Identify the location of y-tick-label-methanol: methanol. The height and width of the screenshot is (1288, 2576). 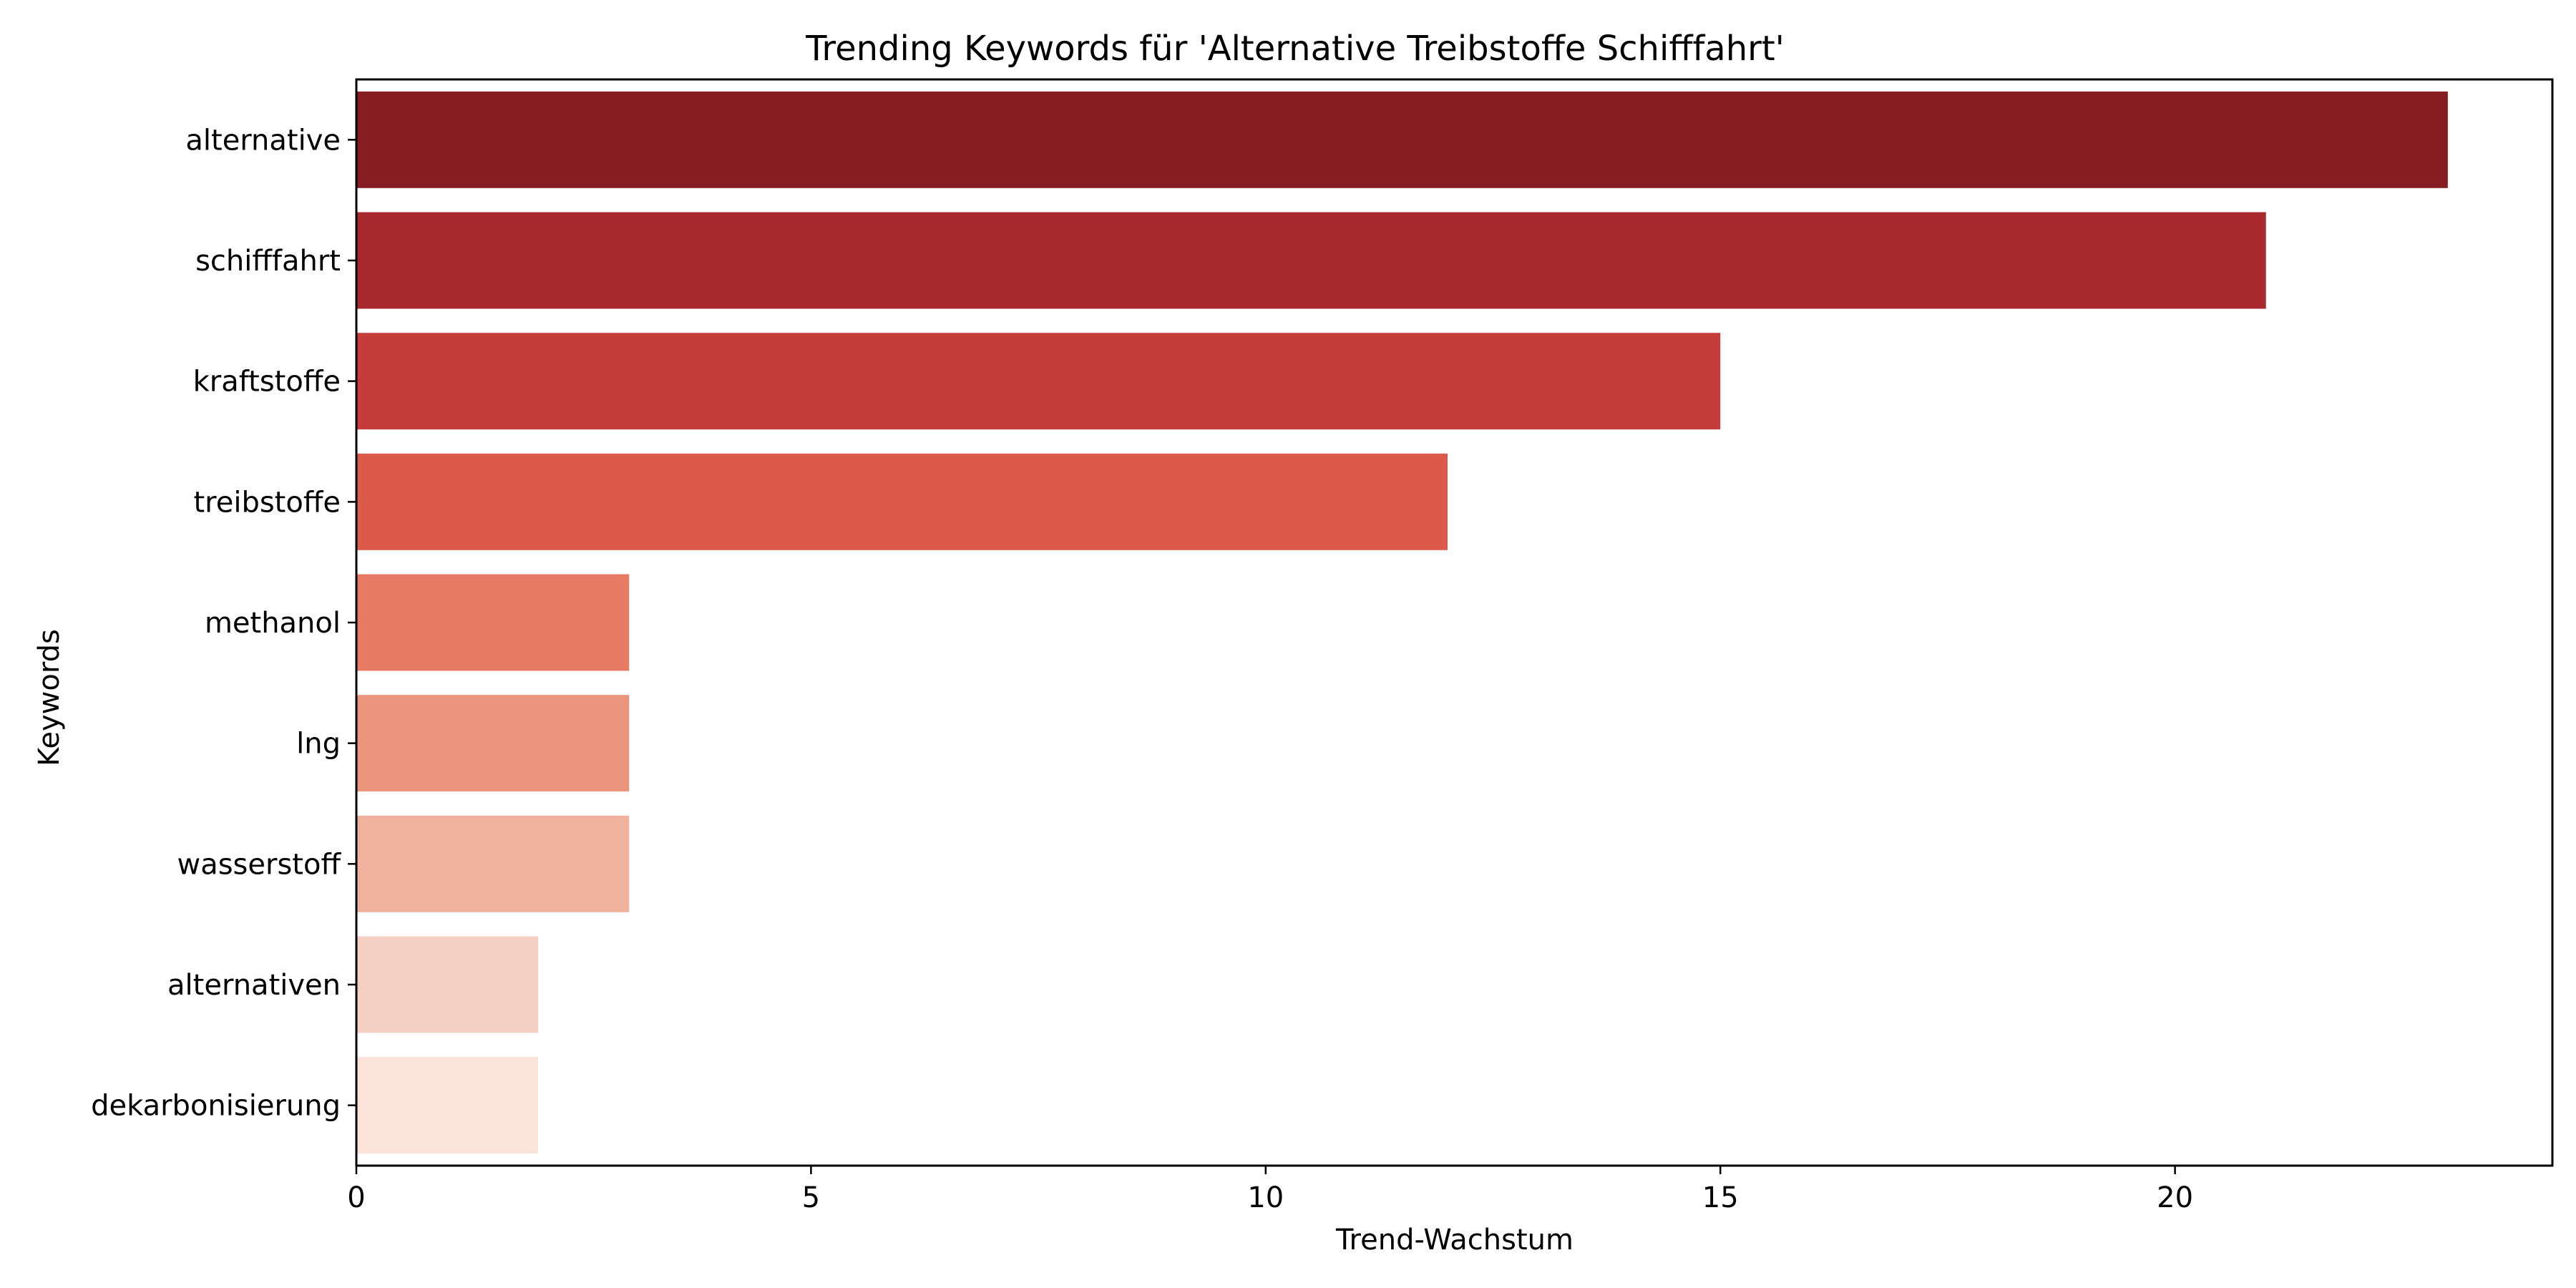
(273, 623).